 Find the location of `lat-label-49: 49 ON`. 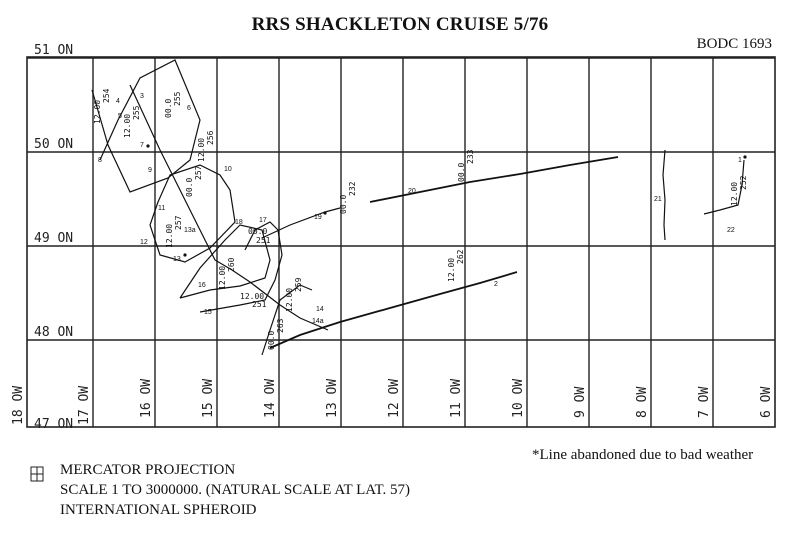

lat-label-49: 49 ON is located at coordinates (53, 238).